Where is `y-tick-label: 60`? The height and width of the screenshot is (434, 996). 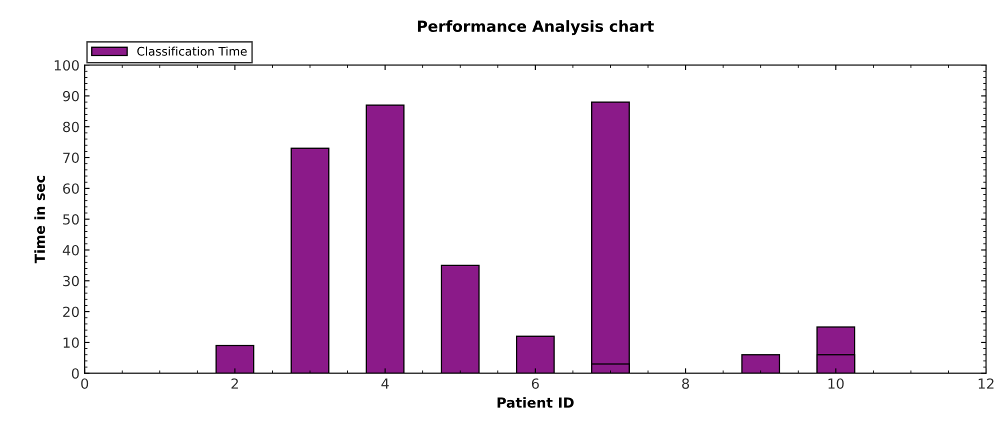 y-tick-label: 60 is located at coordinates (71, 188).